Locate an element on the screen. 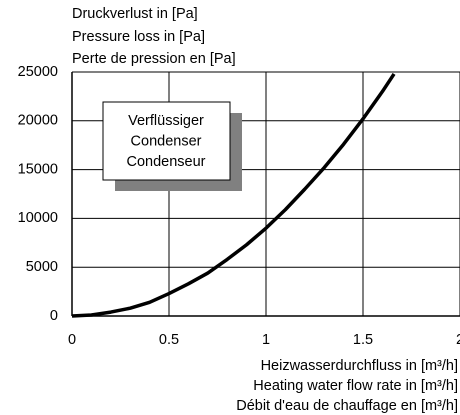 This screenshot has width=460, height=415. y-tick-label: 5000 is located at coordinates (42, 267).